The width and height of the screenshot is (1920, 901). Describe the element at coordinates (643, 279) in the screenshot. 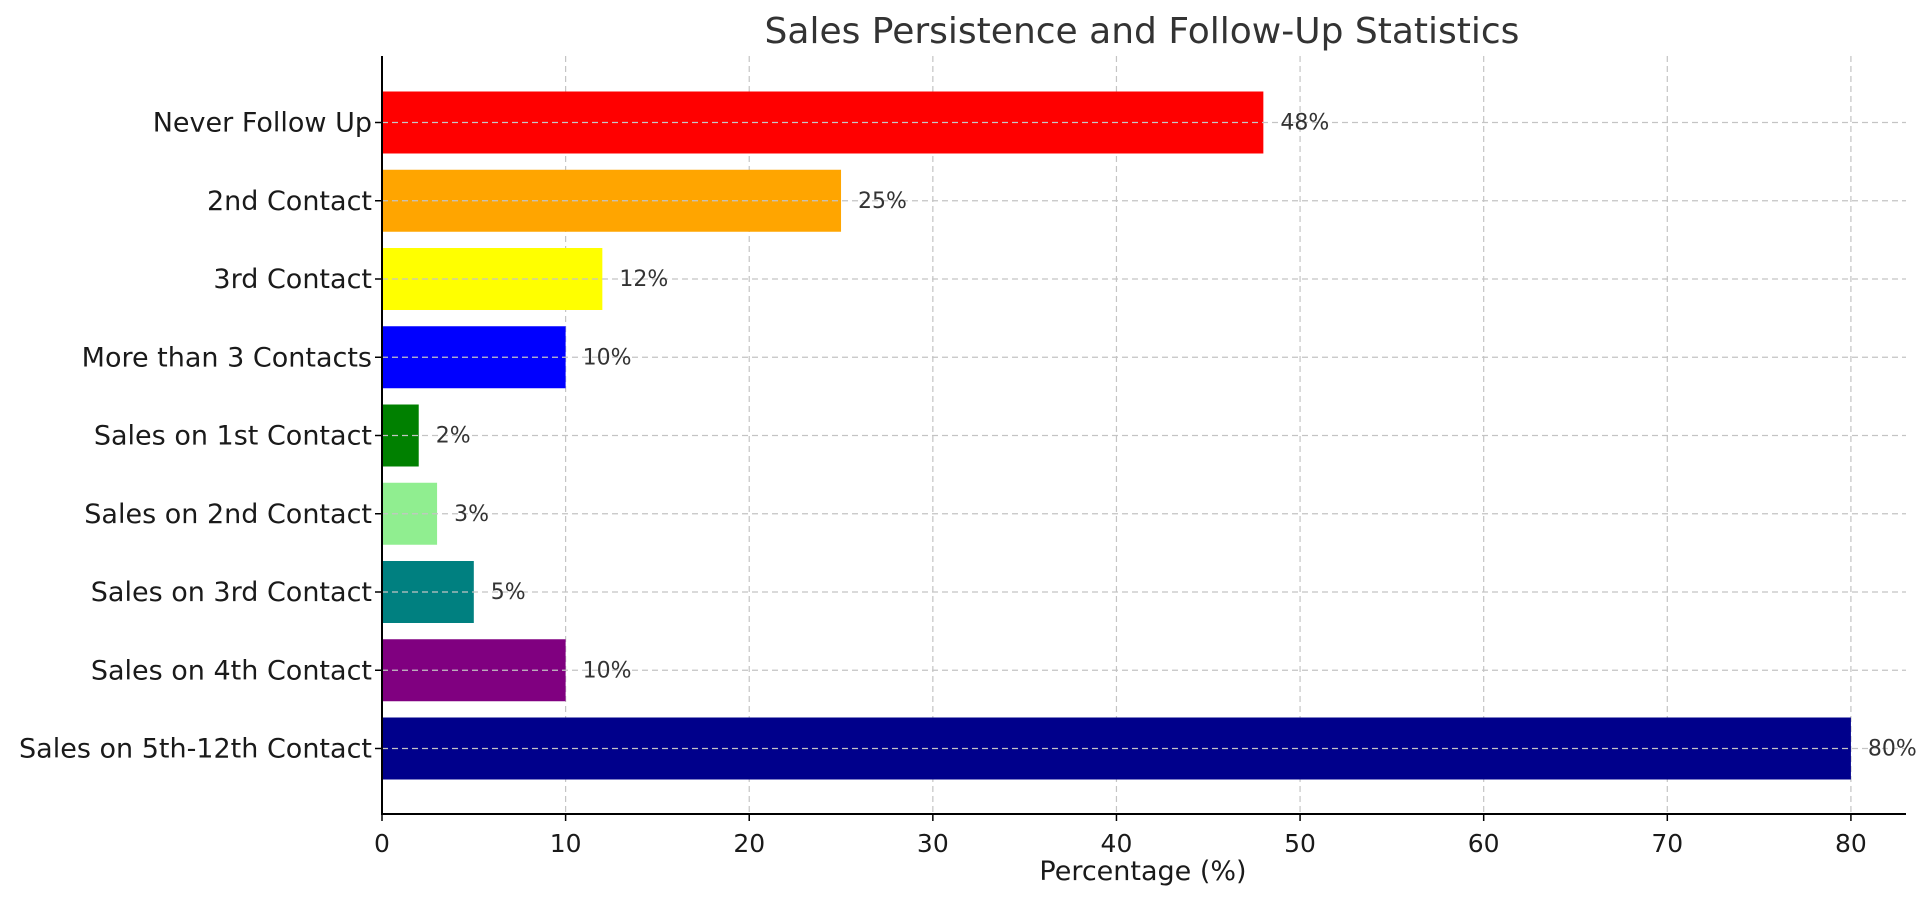

I see `bar-value-label: 12%` at that location.